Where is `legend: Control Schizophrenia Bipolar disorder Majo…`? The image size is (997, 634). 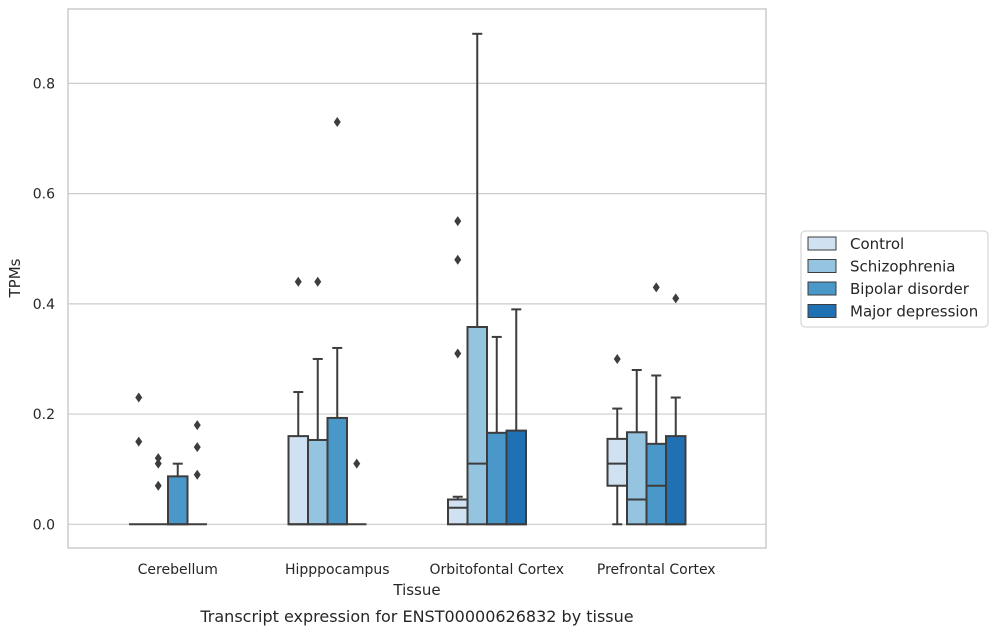 legend: Control Schizophrenia Bipolar disorder Majo… is located at coordinates (894, 279).